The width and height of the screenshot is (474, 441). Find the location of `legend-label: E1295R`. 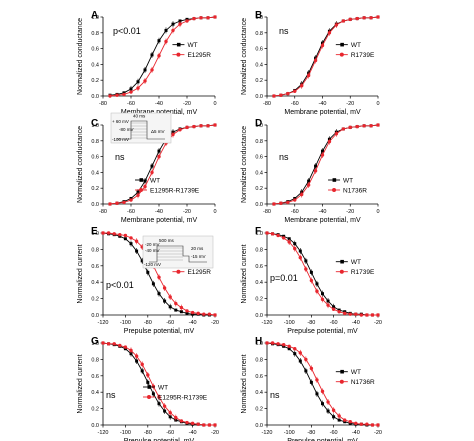

legend-label: E1295R is located at coordinates (199, 55).